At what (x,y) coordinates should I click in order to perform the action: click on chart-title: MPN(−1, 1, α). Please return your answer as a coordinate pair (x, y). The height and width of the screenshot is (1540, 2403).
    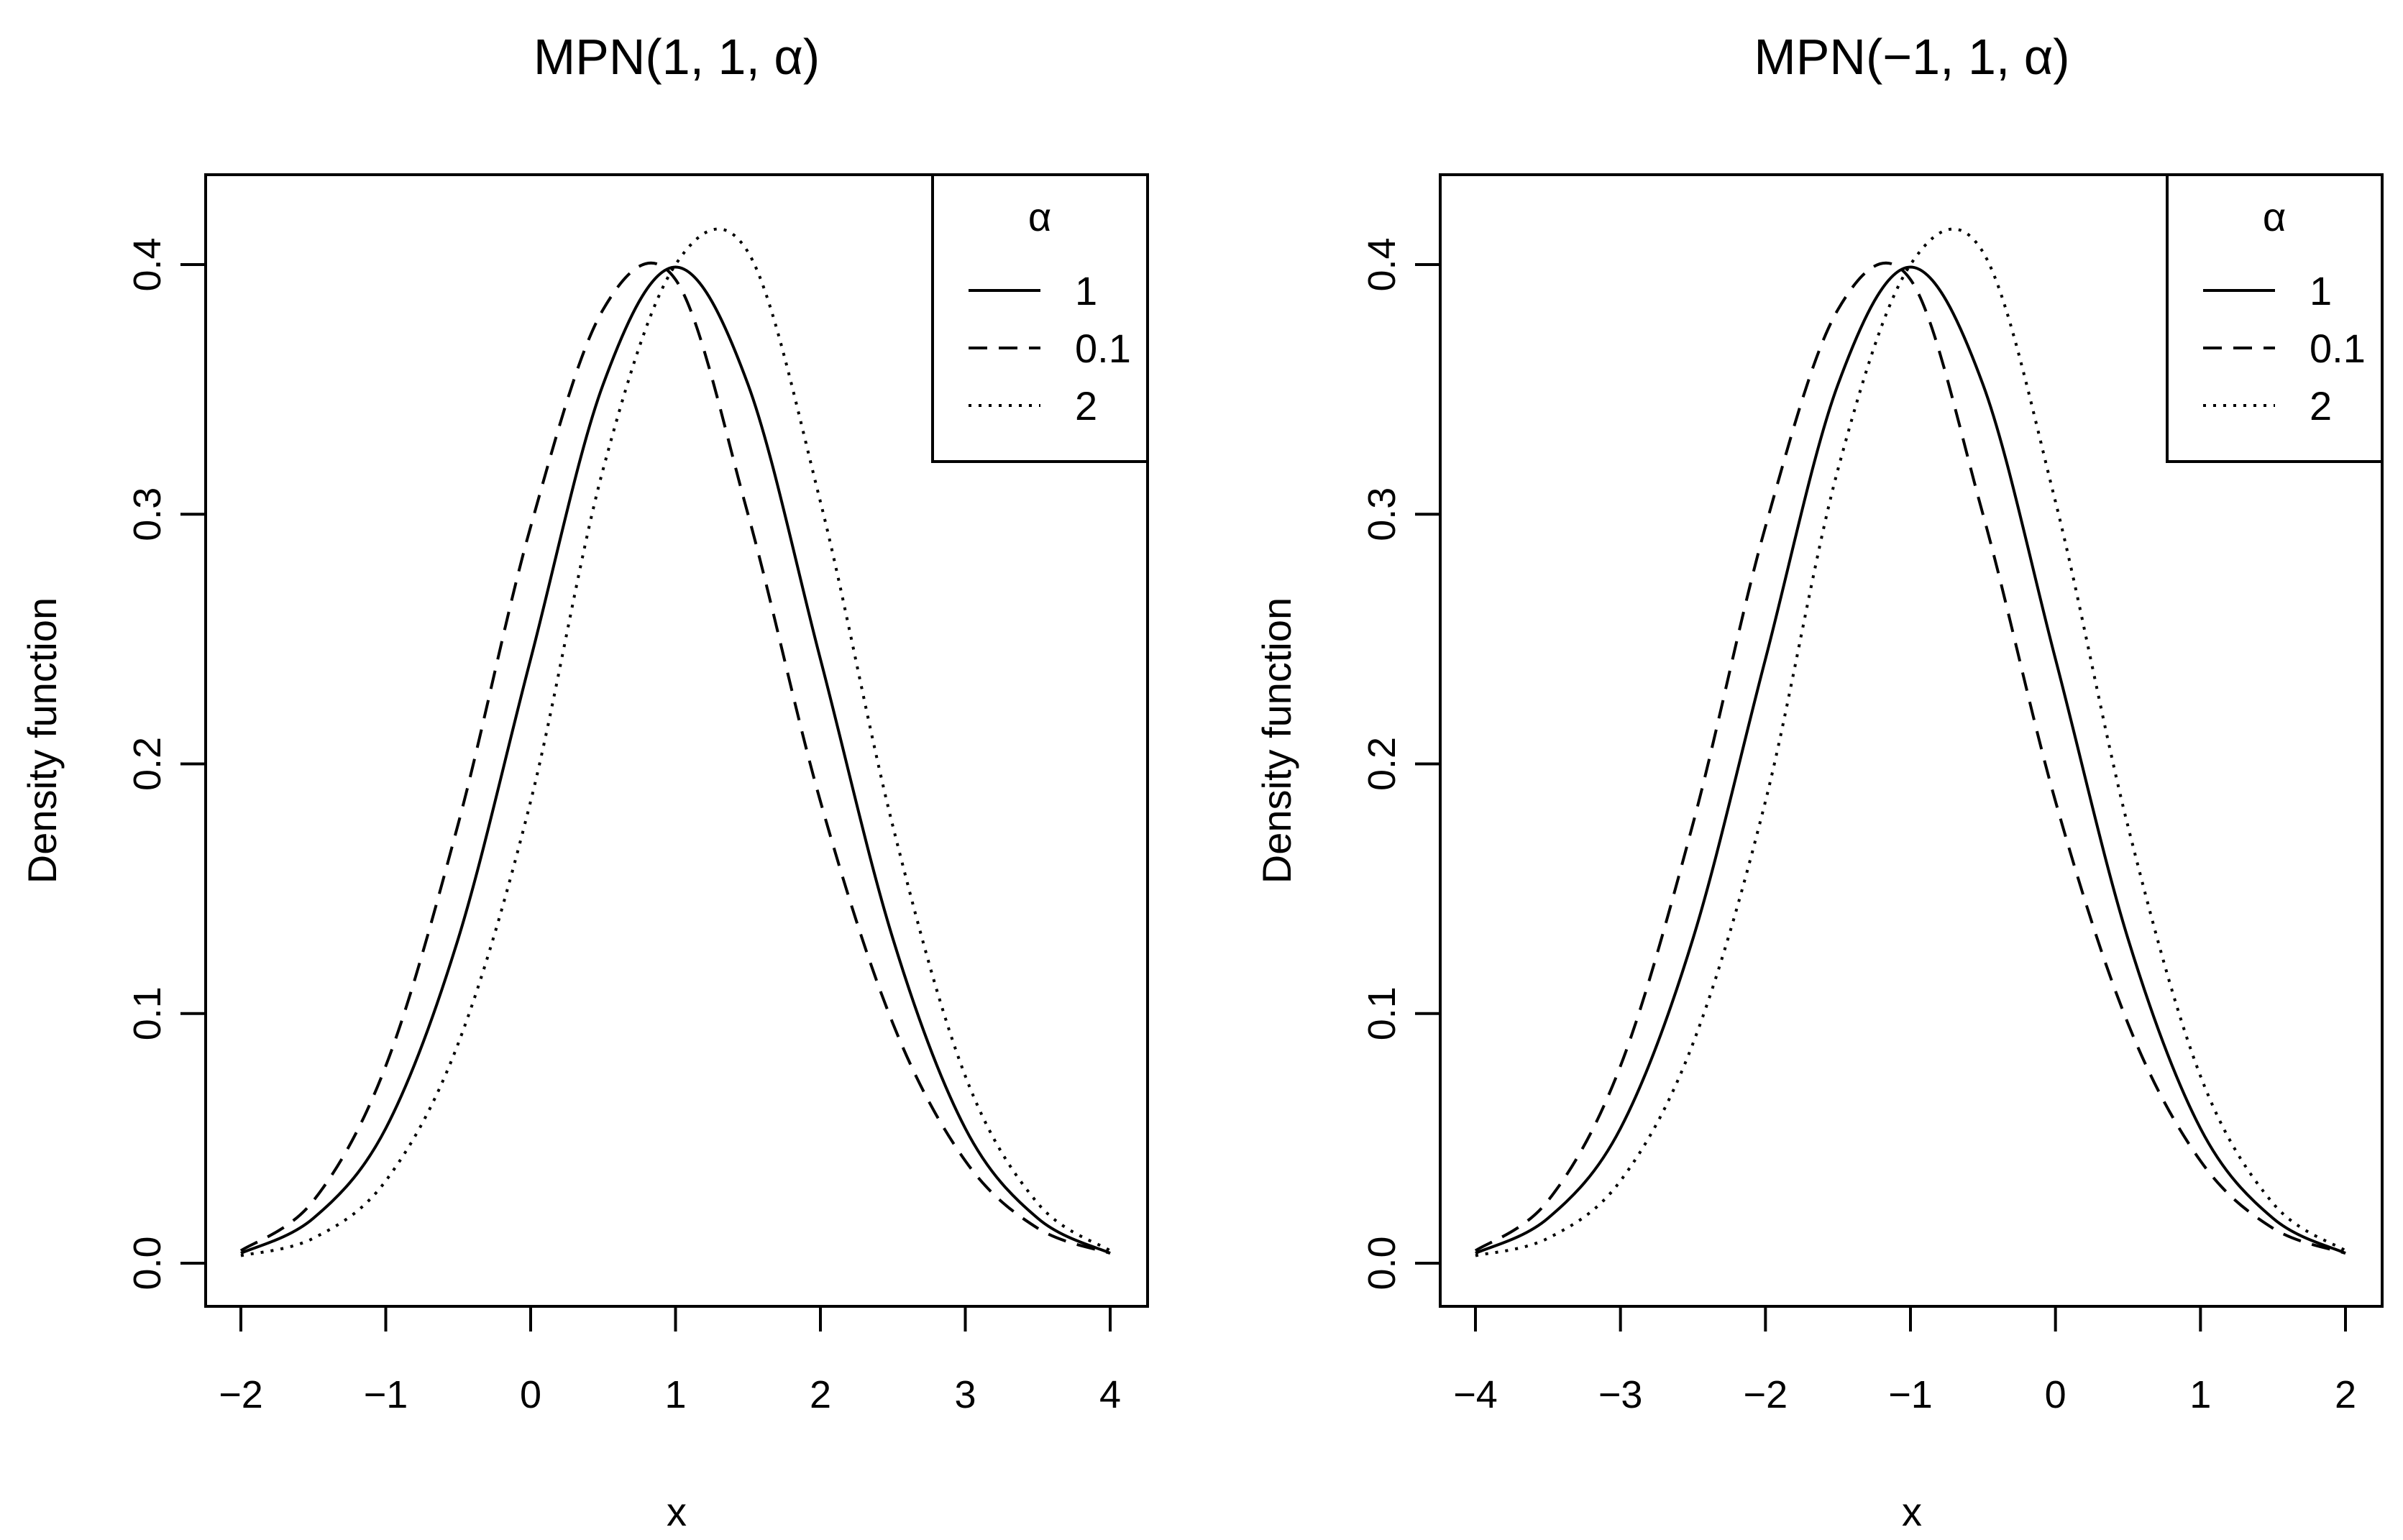
    Looking at the image, I should click on (1911, 57).